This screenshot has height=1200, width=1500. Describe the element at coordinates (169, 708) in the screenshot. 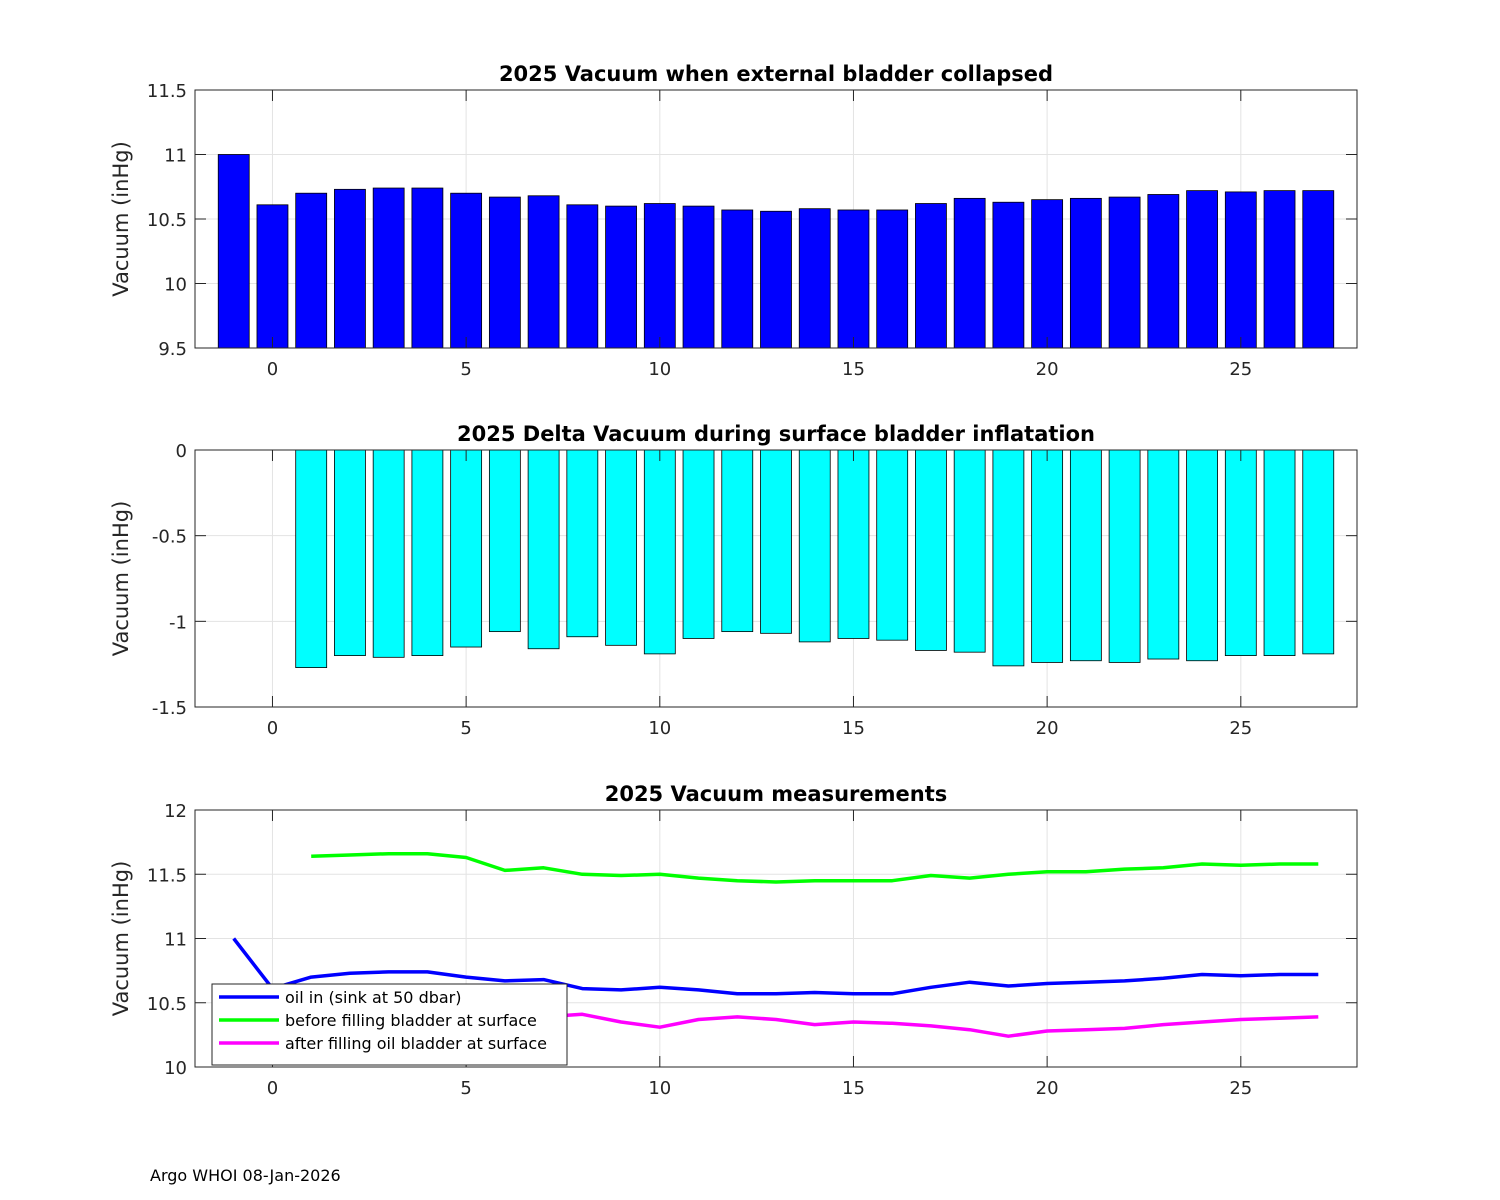

I see `y-tick-label: -1.5` at that location.